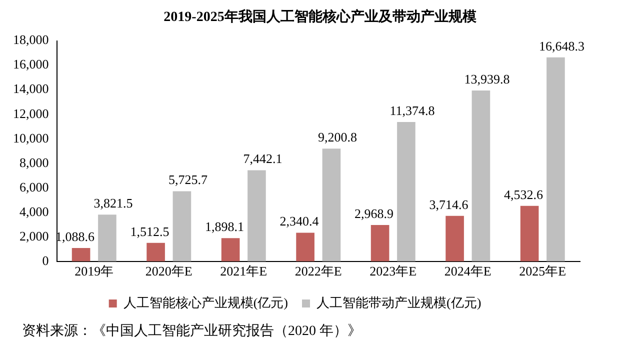 The width and height of the screenshot is (640, 349). Describe the element at coordinates (262, 158) in the screenshot. I see `data-label: 7,442.1` at that location.